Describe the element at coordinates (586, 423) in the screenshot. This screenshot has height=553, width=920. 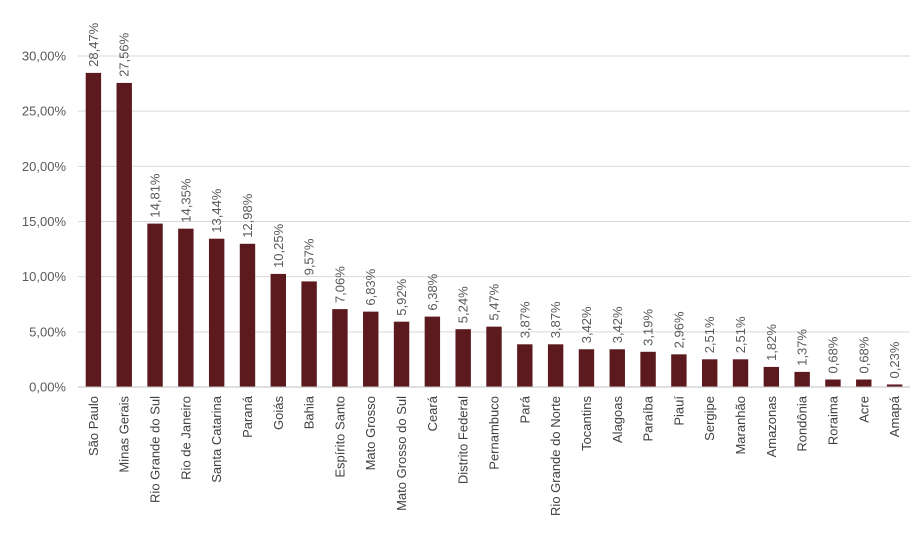
I see `category-label: Tocantins` at that location.